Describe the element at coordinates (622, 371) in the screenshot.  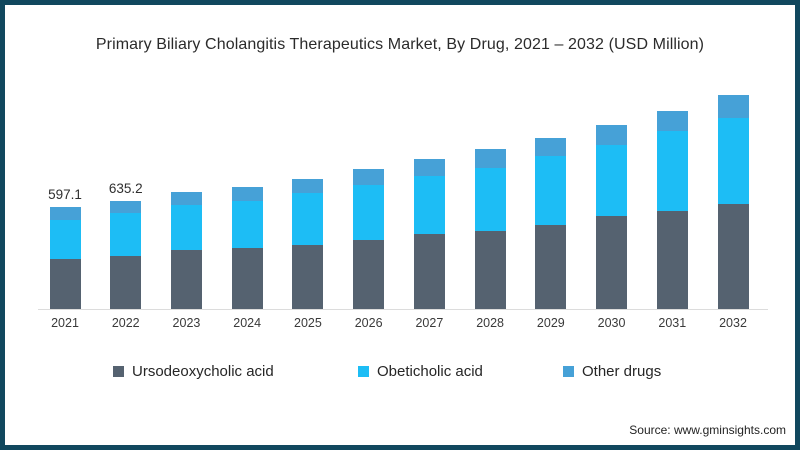
I see `legend-label: Other drugs` at that location.